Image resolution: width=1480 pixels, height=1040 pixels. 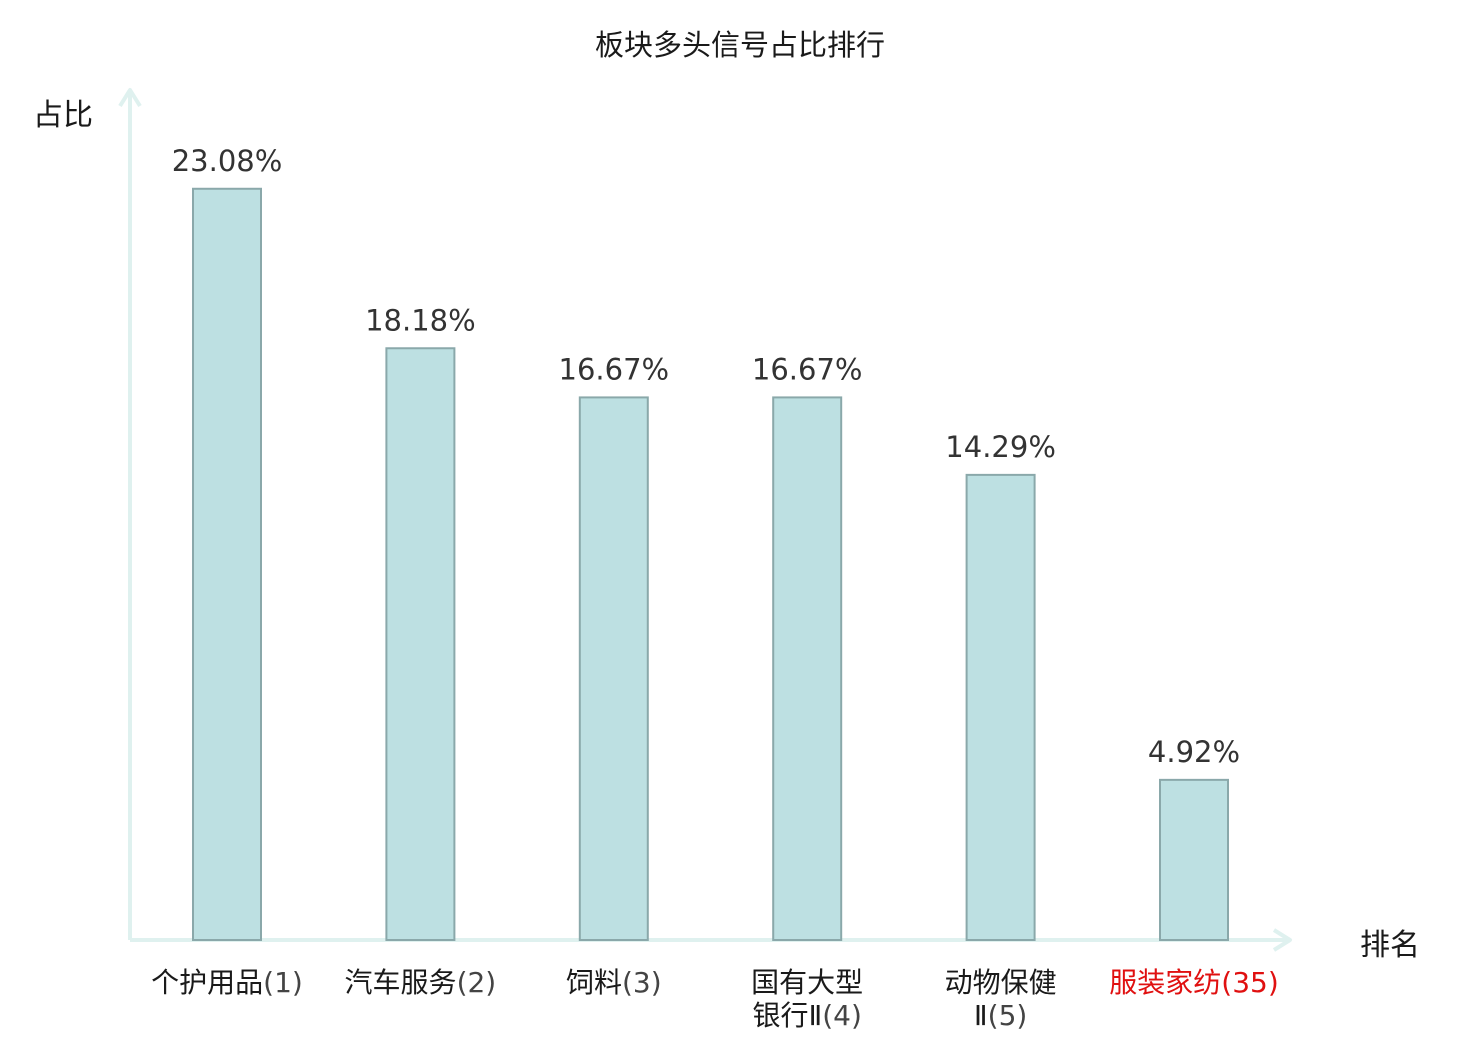 I want to click on x-tick-label-line: 银行Ⅱ(4), so click(x=807, y=1015).